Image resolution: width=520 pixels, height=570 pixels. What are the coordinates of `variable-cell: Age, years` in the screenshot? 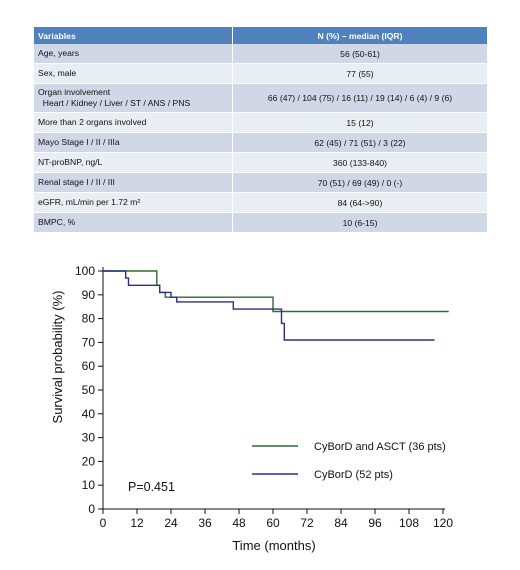 It's located at (133, 54).